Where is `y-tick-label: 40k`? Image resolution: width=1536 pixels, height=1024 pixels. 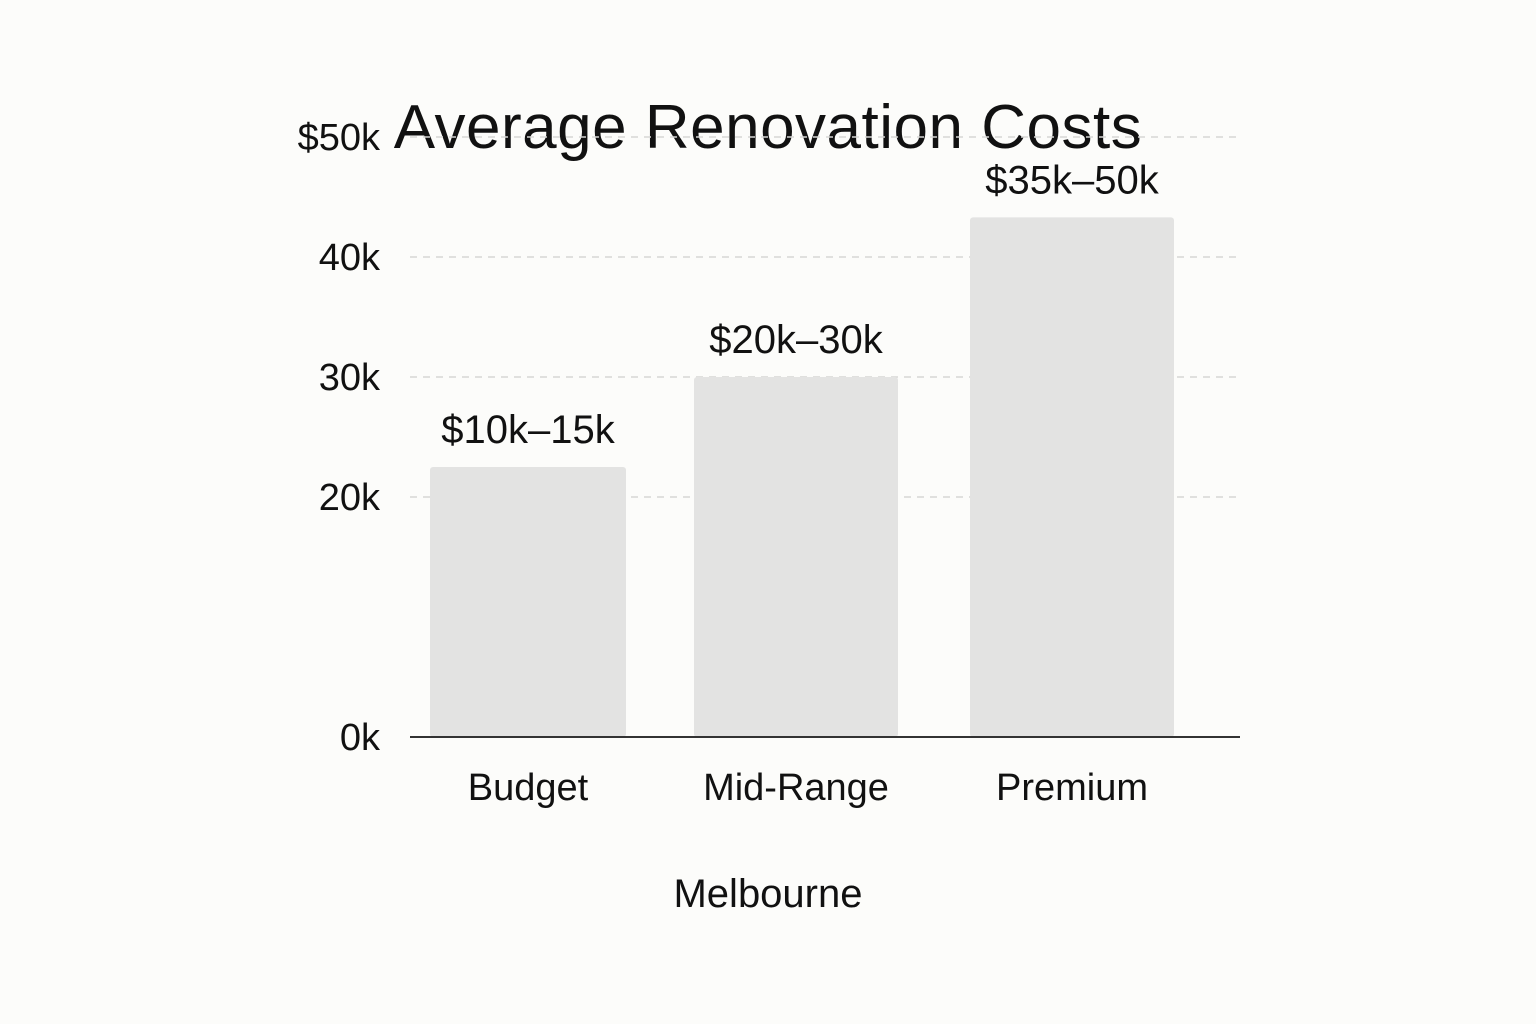
y-tick-label: 40k is located at coordinates (350, 258).